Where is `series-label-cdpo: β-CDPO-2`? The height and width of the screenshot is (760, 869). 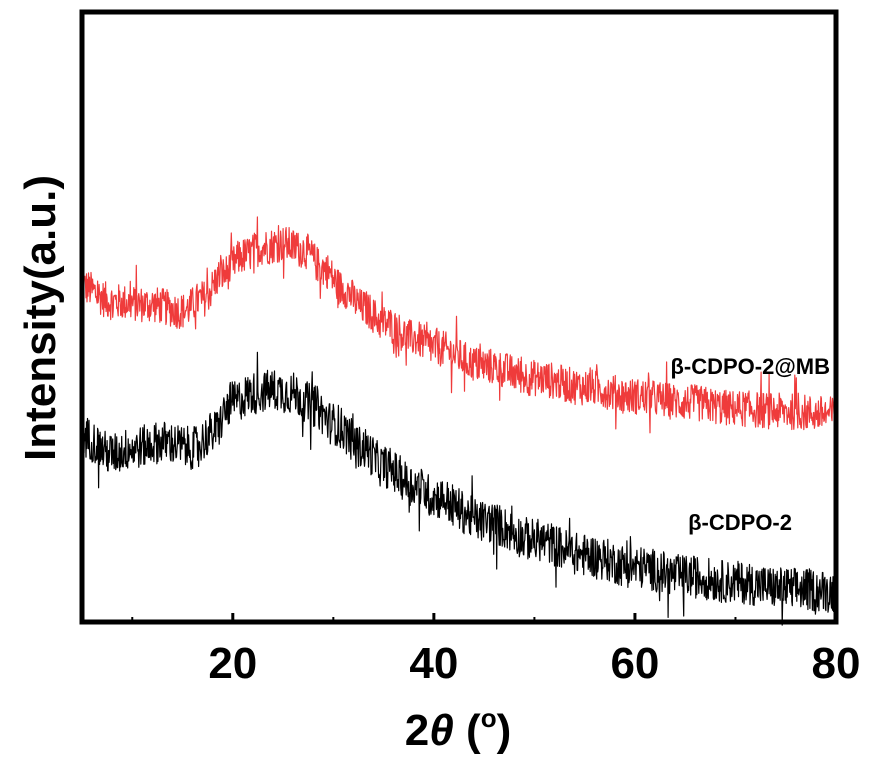 series-label-cdpo: β-CDPO-2 is located at coordinates (740, 522).